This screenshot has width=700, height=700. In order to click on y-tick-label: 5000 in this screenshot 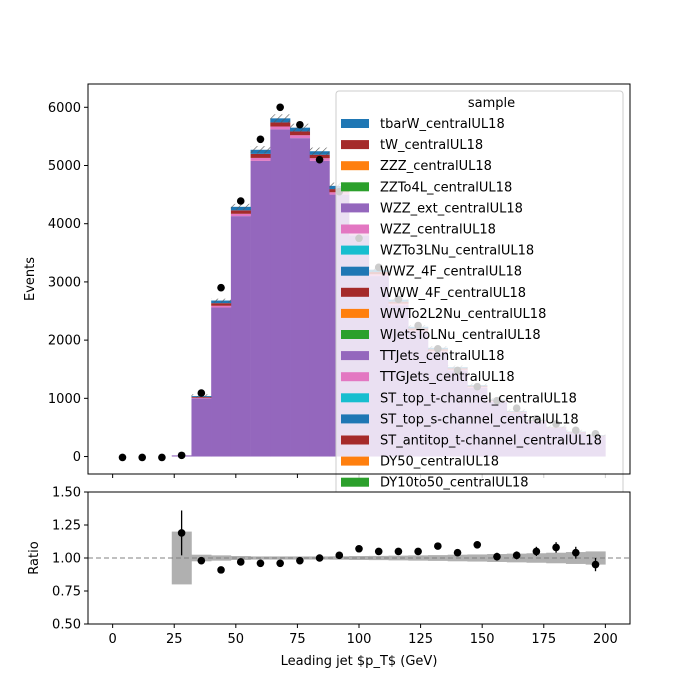, I will do `click(64, 166)`.